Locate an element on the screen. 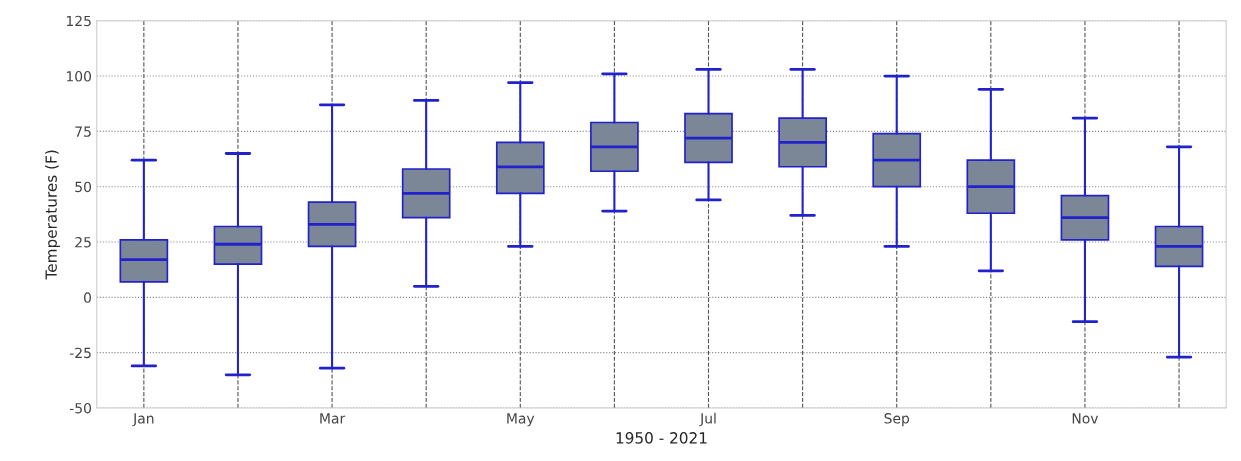 The image size is (1241, 461). x-axis-title: 1950 - 2021 is located at coordinates (661, 438).